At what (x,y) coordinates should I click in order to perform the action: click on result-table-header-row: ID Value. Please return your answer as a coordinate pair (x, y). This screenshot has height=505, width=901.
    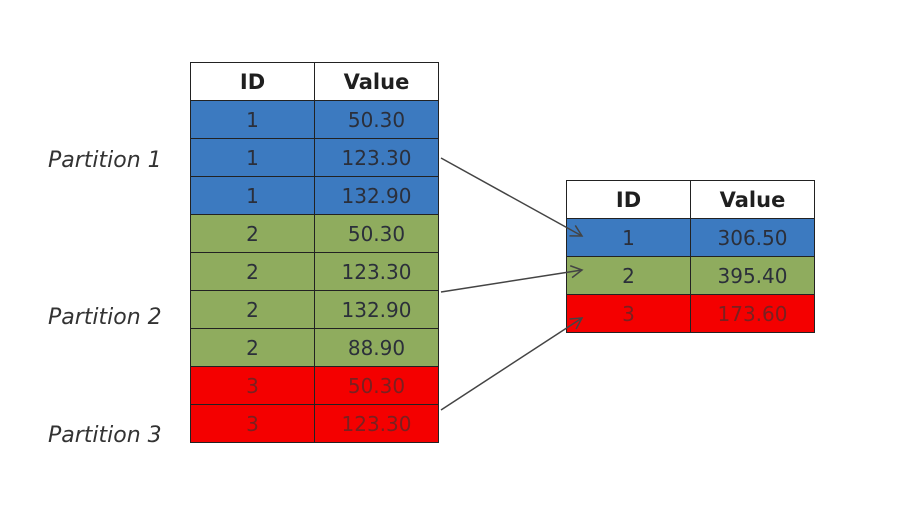
    Looking at the image, I should click on (690, 199).